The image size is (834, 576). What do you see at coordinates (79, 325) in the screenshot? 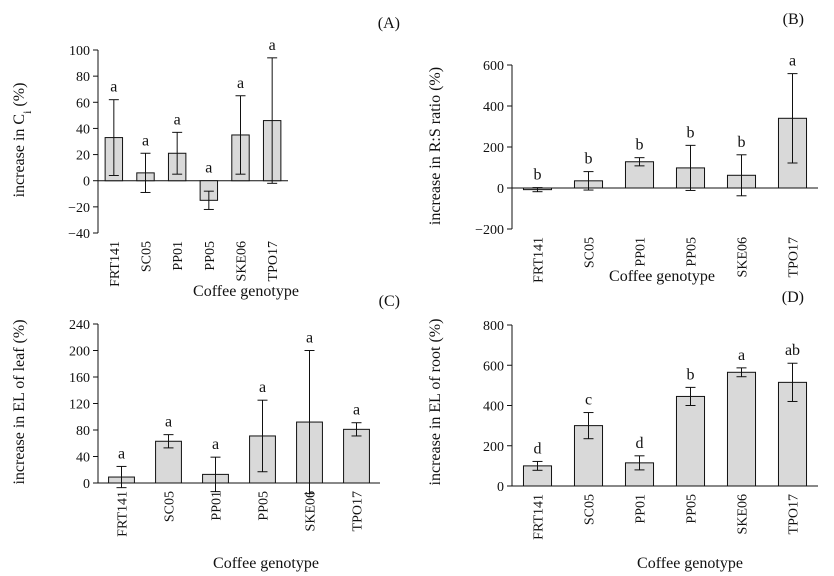
I see `y-tick-label: 240` at bounding box center [79, 325].